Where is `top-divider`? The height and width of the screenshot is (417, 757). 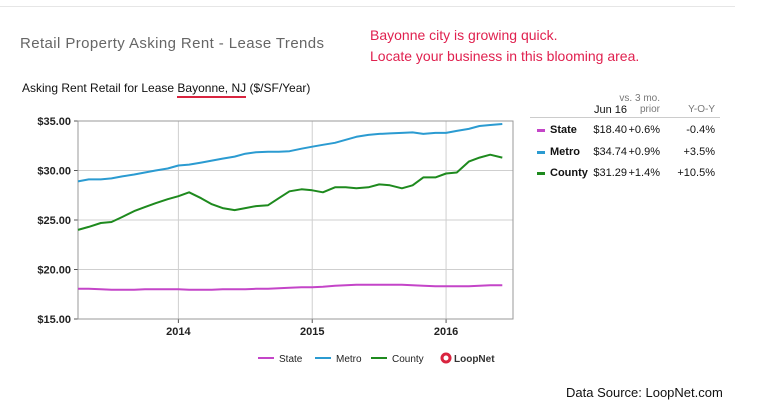
top-divider is located at coordinates (367, 6).